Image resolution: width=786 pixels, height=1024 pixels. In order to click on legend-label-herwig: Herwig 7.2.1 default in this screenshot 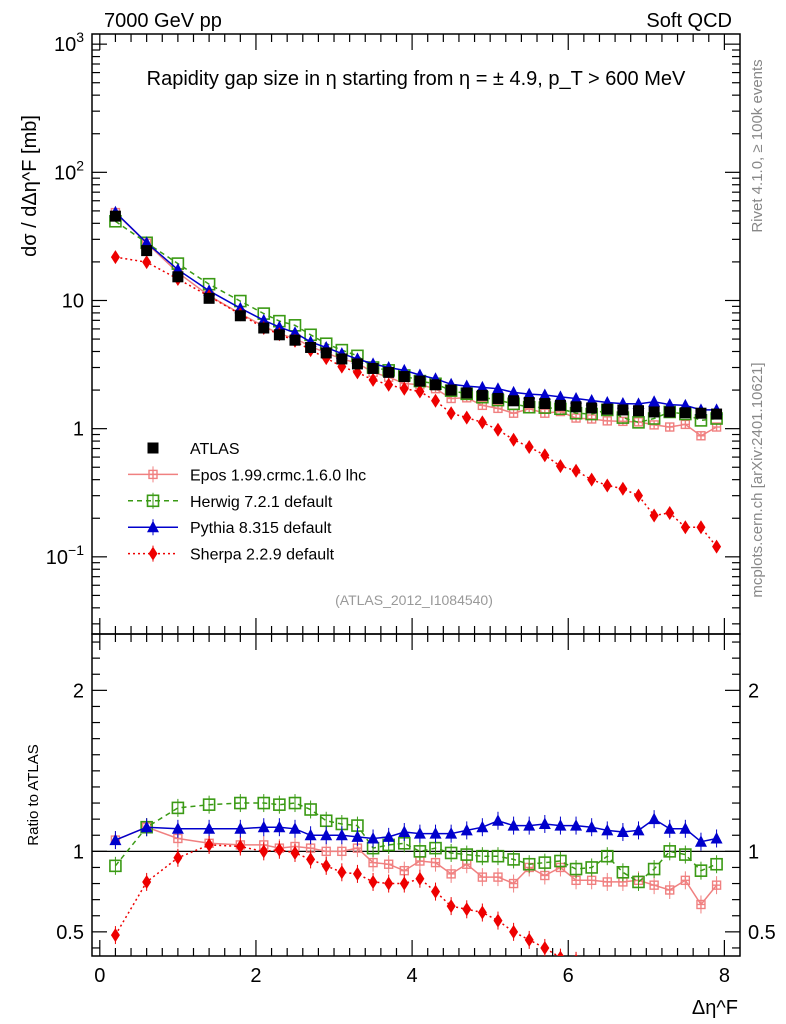, I will do `click(261, 502)`.